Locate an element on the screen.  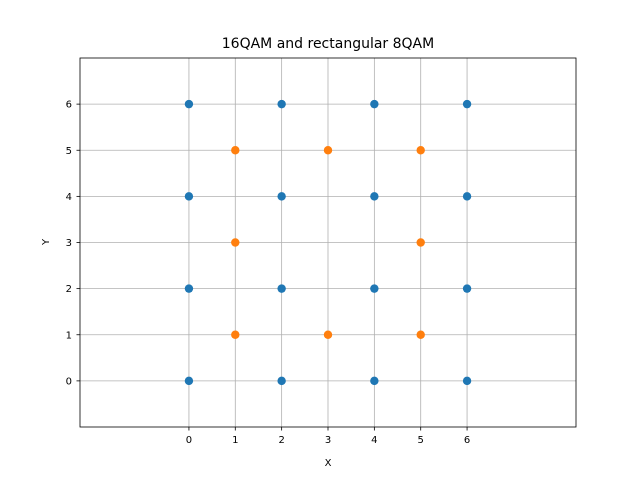
x-tick-label: 3 is located at coordinates (328, 440).